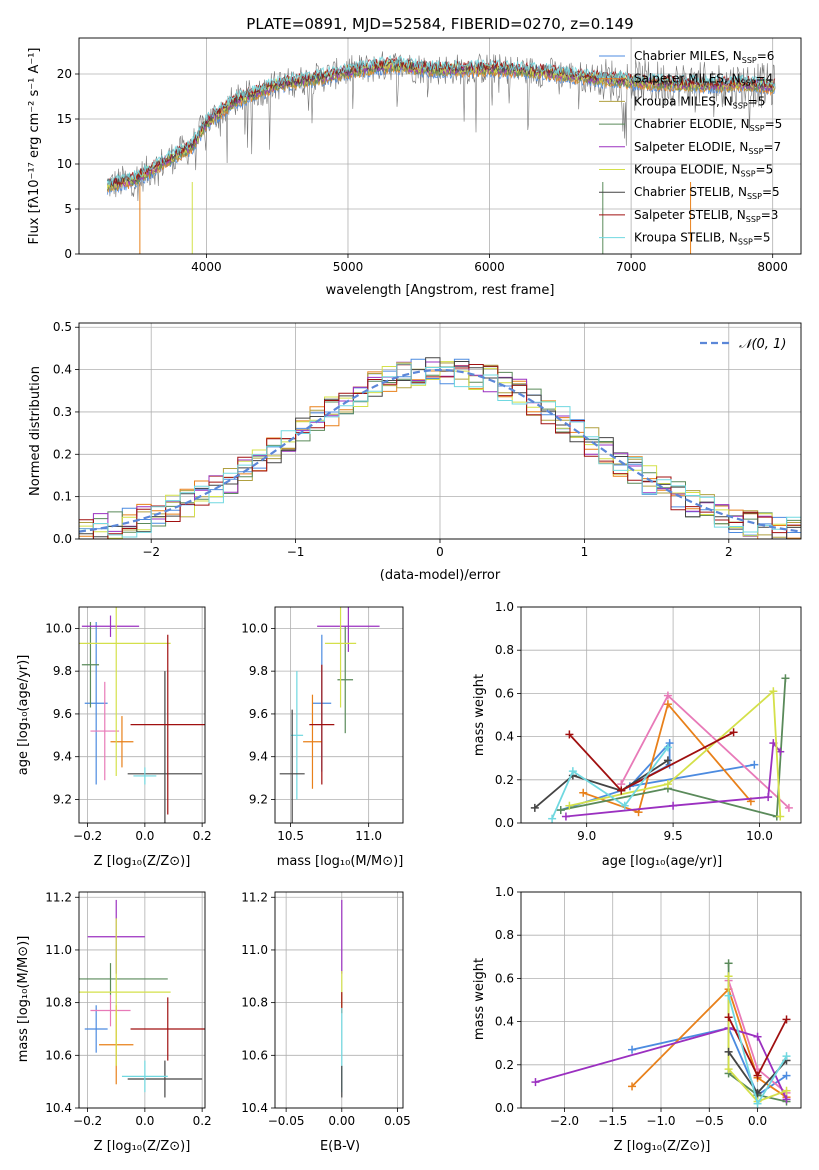 This screenshot has height=1170, width=819. Describe the element at coordinates (702, 239) in the screenshot. I see `legend-entry-label: Kroupa STELIB, NSSP=5` at that location.